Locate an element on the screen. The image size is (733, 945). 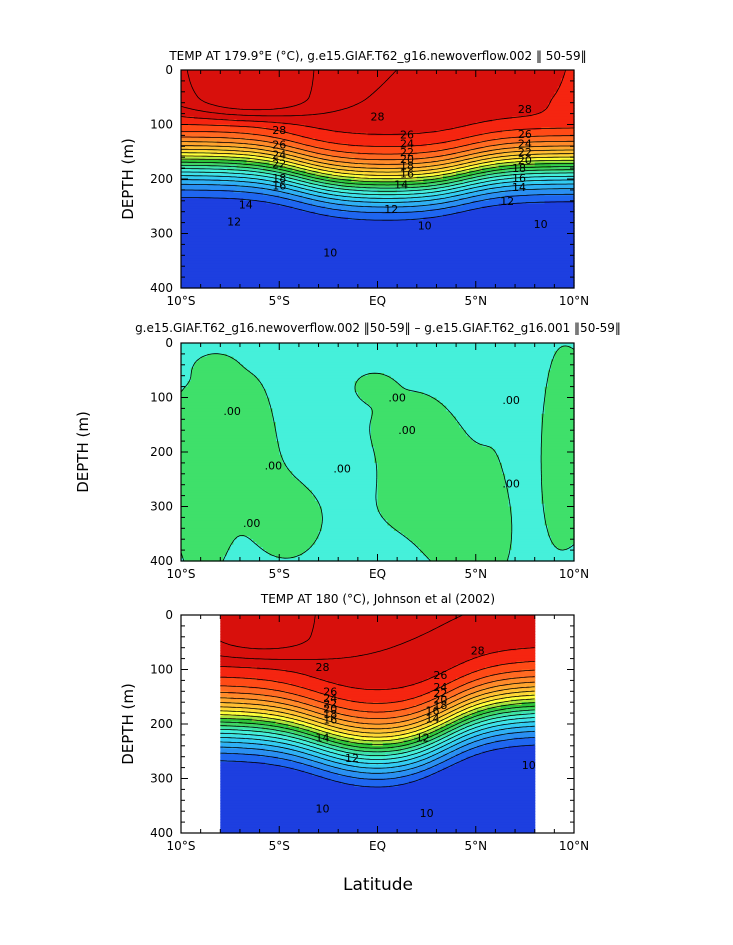
x-axis-label: Latitude is located at coordinates (378, 885).